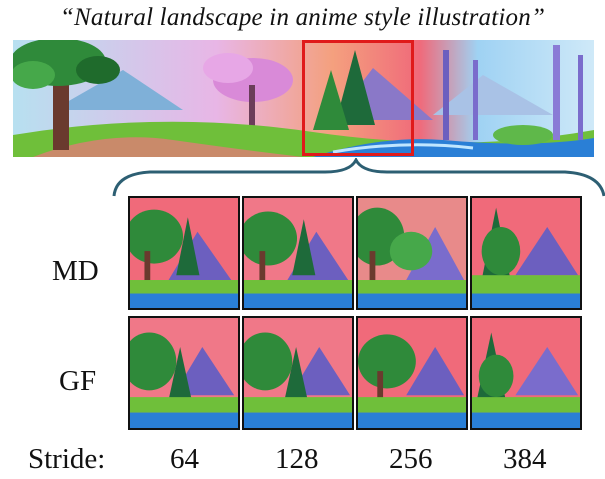 The width and height of the screenshot is (605, 479). What do you see at coordinates (526, 253) in the screenshot?
I see `md-stride-384-image` at bounding box center [526, 253].